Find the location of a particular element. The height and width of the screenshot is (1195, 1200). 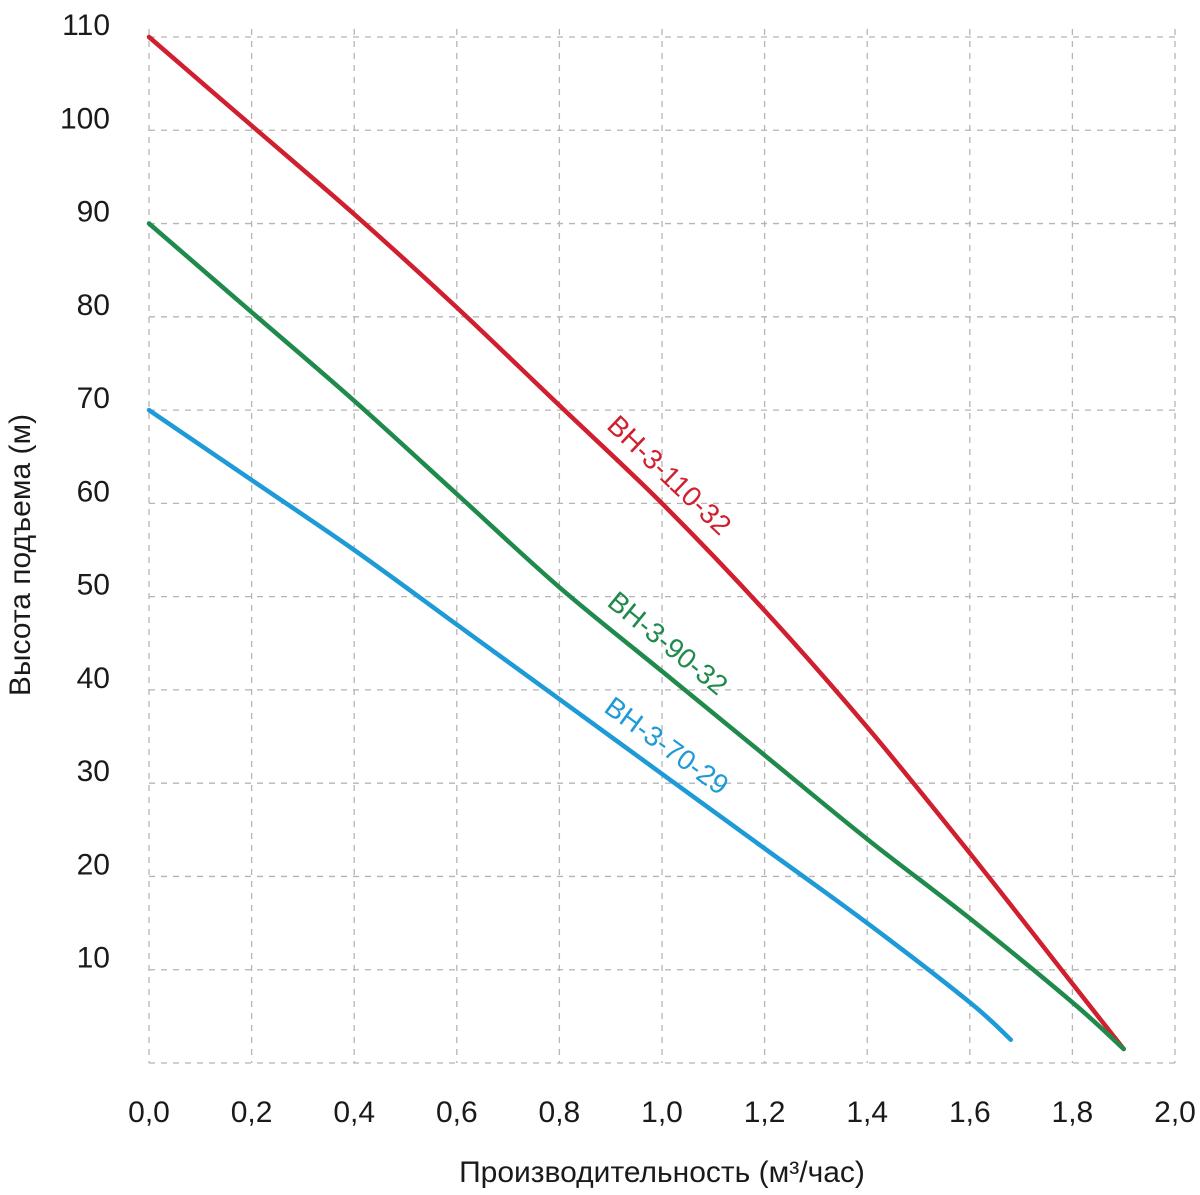

y-tick-label: 10 is located at coordinates (93, 958).